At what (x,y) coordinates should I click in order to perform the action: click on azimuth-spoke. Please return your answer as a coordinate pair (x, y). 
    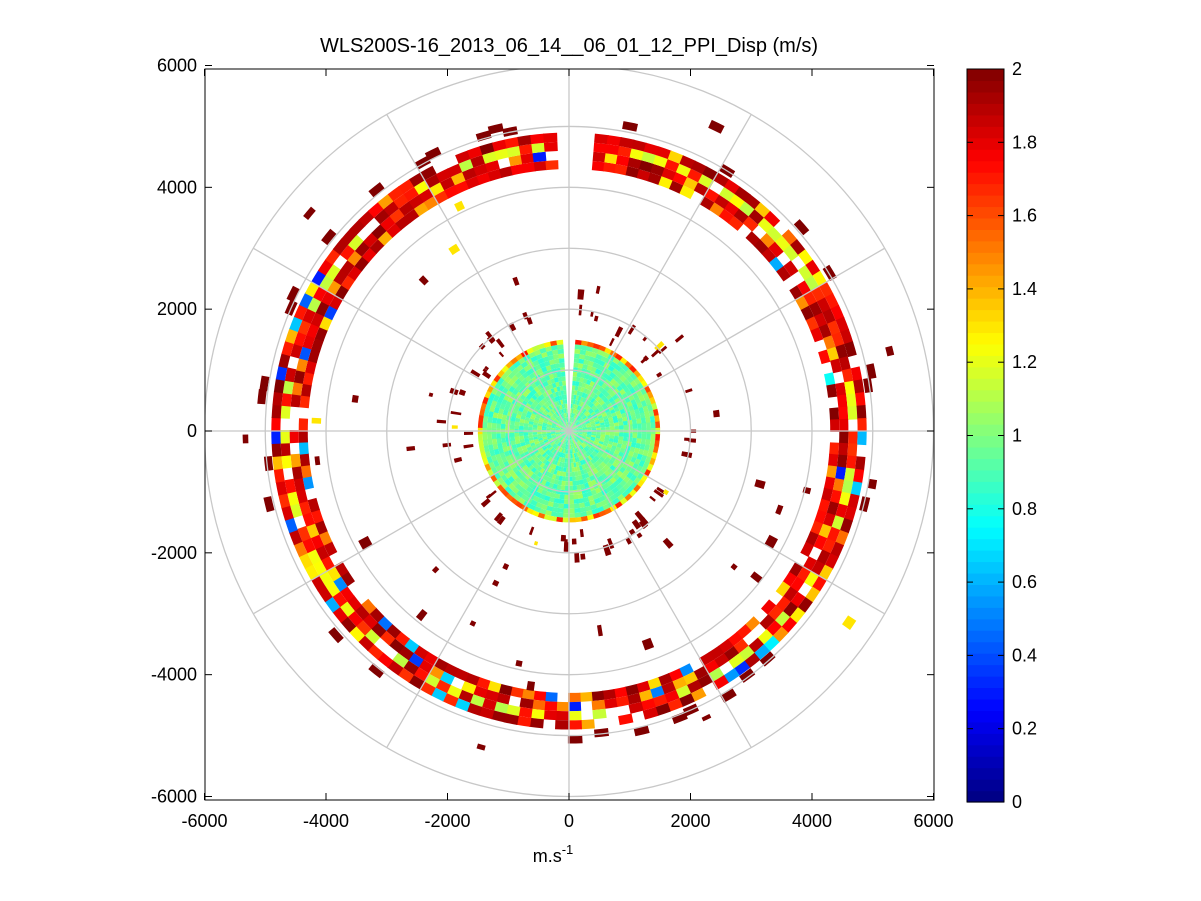
    Looking at the image, I should click on (411, 522).